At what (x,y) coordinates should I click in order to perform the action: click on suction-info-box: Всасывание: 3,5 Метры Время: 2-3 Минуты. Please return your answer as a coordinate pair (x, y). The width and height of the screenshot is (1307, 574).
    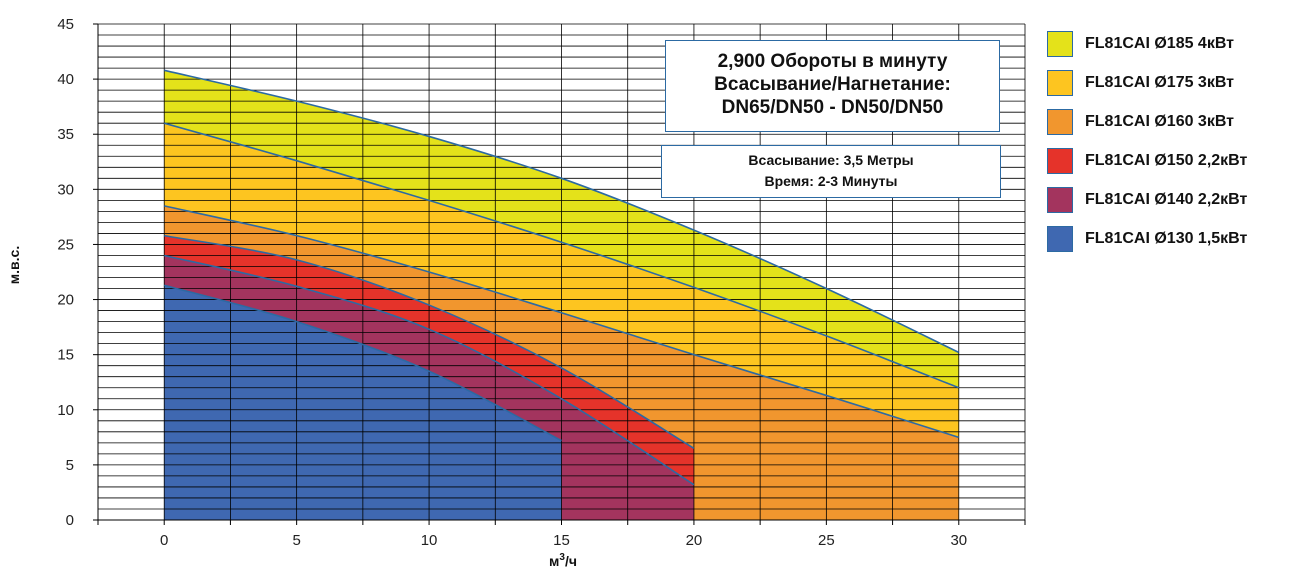
    Looking at the image, I should click on (831, 171).